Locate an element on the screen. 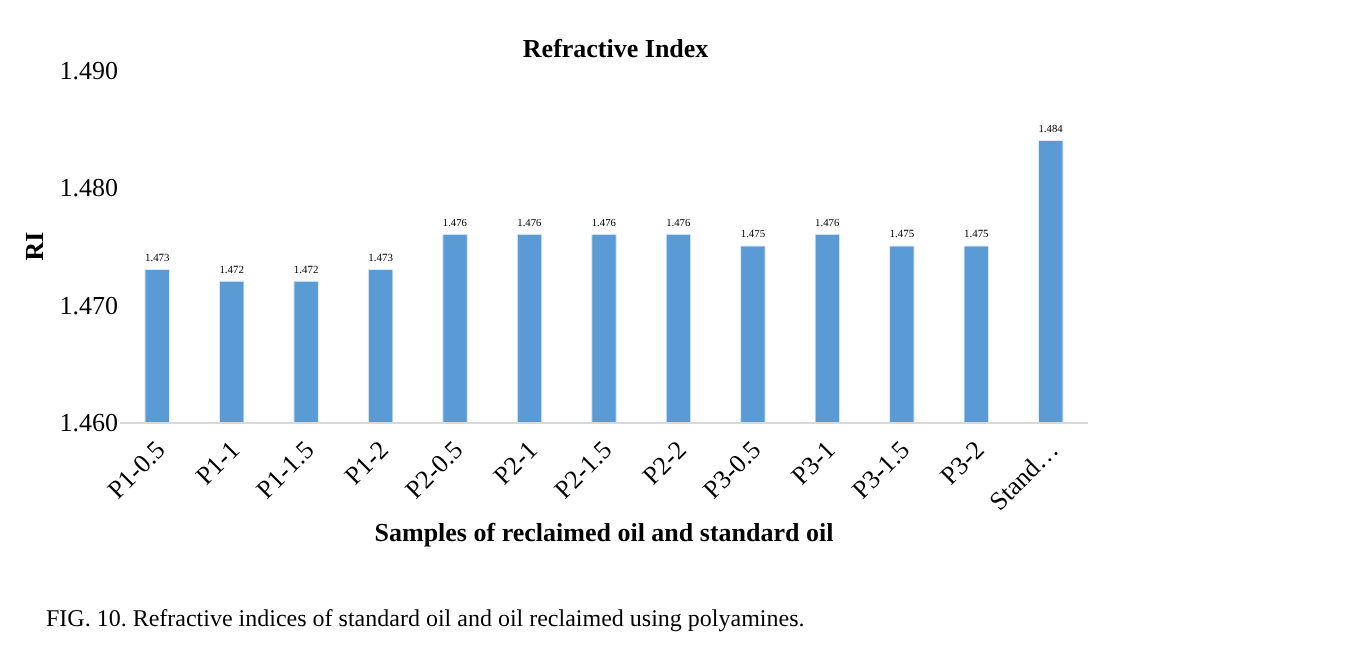 Image resolution: width=1368 pixels, height=646 pixels. x-tick-label: P2-2 is located at coordinates (663, 462).